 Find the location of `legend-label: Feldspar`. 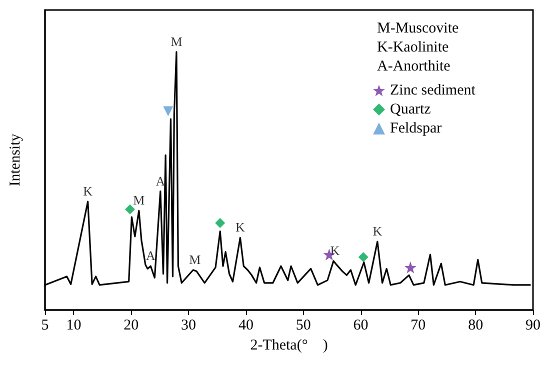

legend-label: Feldspar is located at coordinates (416, 128).